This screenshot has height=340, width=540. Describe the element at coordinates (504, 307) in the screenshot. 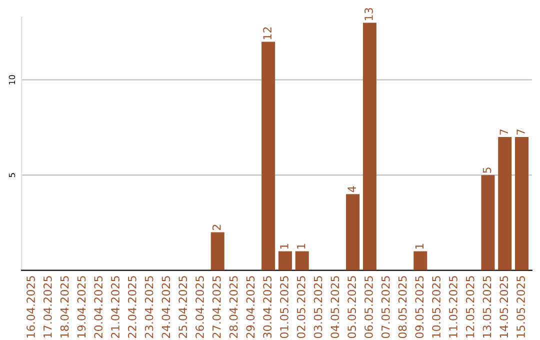

I see `x-tick-label: 14.05.2025` at that location.